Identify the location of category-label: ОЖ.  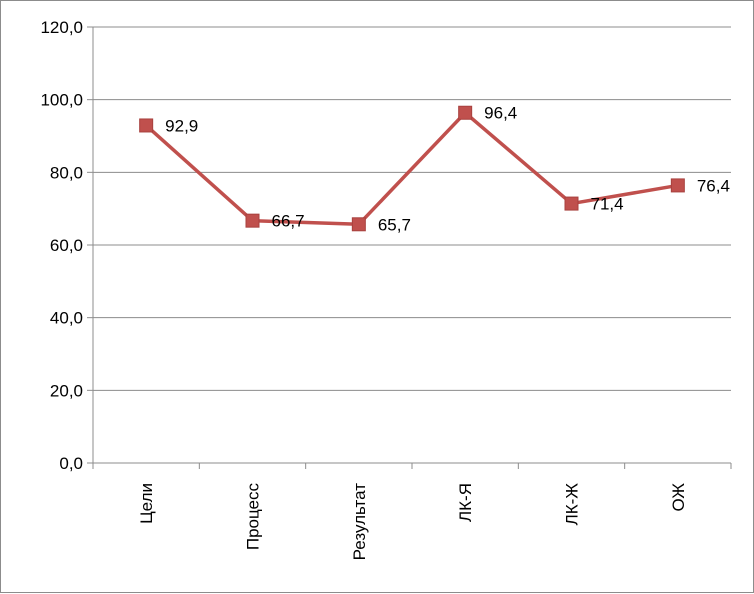
(678, 497).